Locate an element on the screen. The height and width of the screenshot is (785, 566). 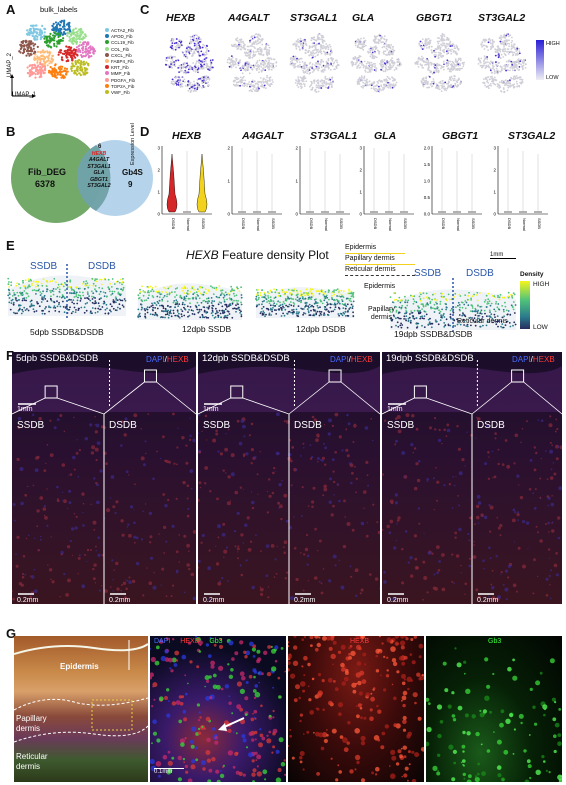
violin-group-label: Normal is located at coordinates (326, 224).